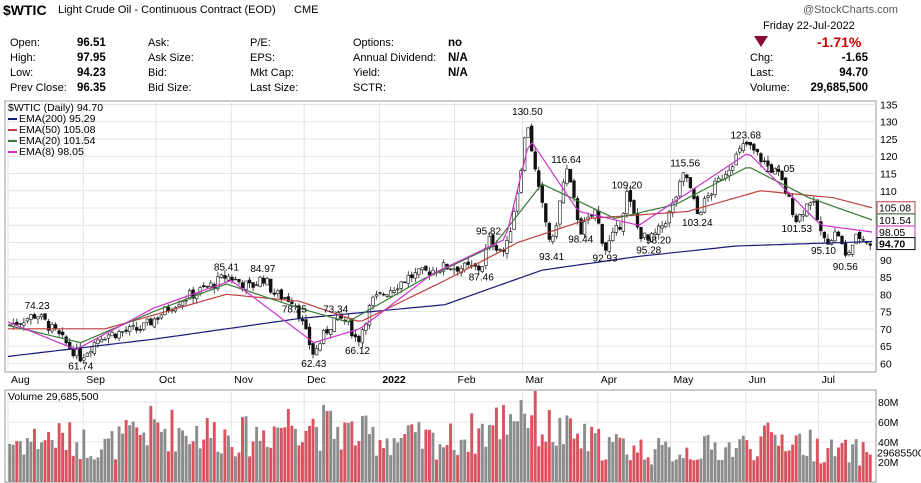 Image resolution: width=921 pixels, height=483 pixels. I want to click on quote-v1: 94.23, so click(91, 73).